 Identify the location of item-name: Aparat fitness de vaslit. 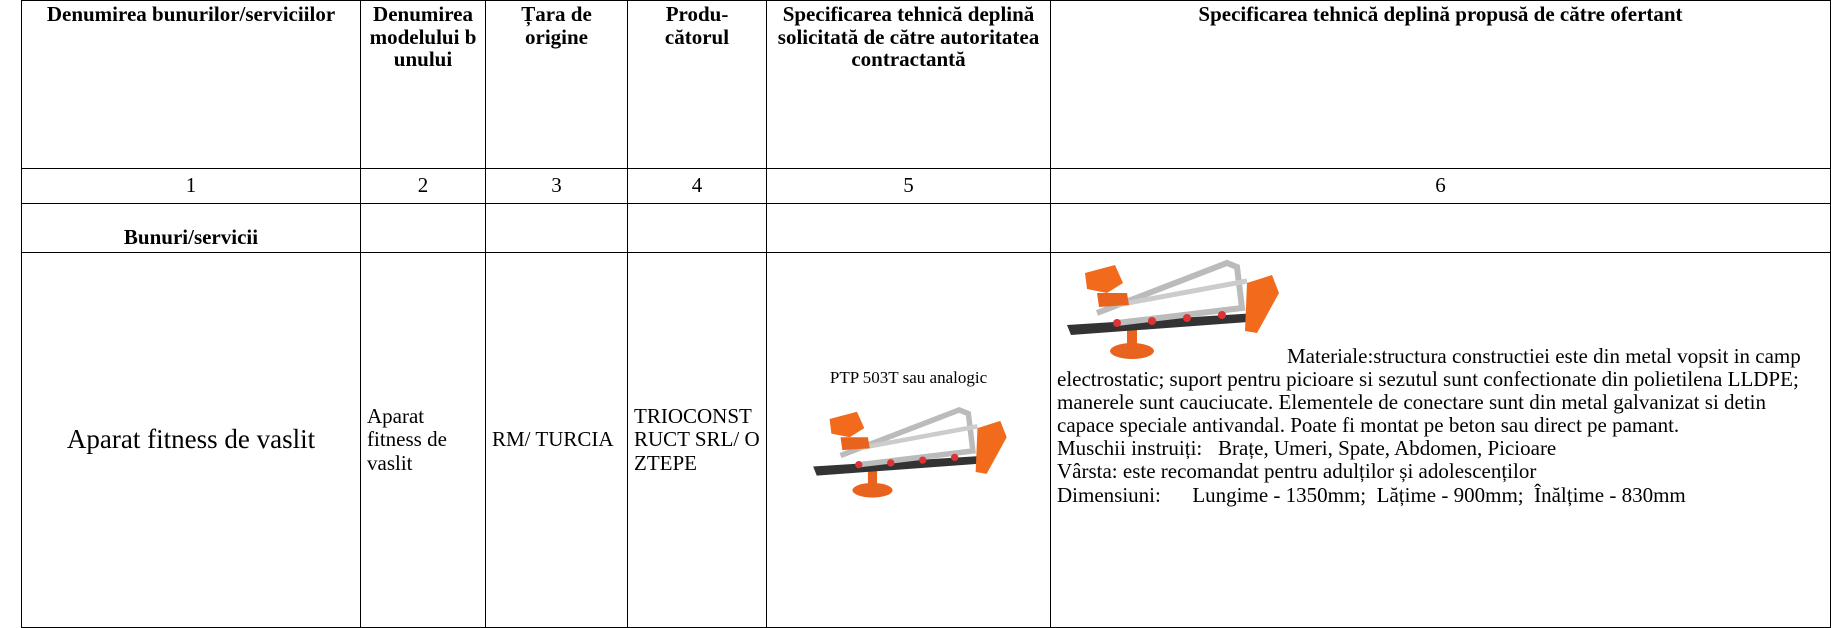
(191, 440).